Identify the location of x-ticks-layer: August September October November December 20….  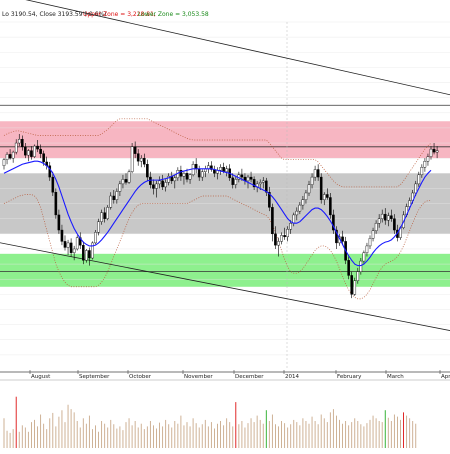
(239, 375).